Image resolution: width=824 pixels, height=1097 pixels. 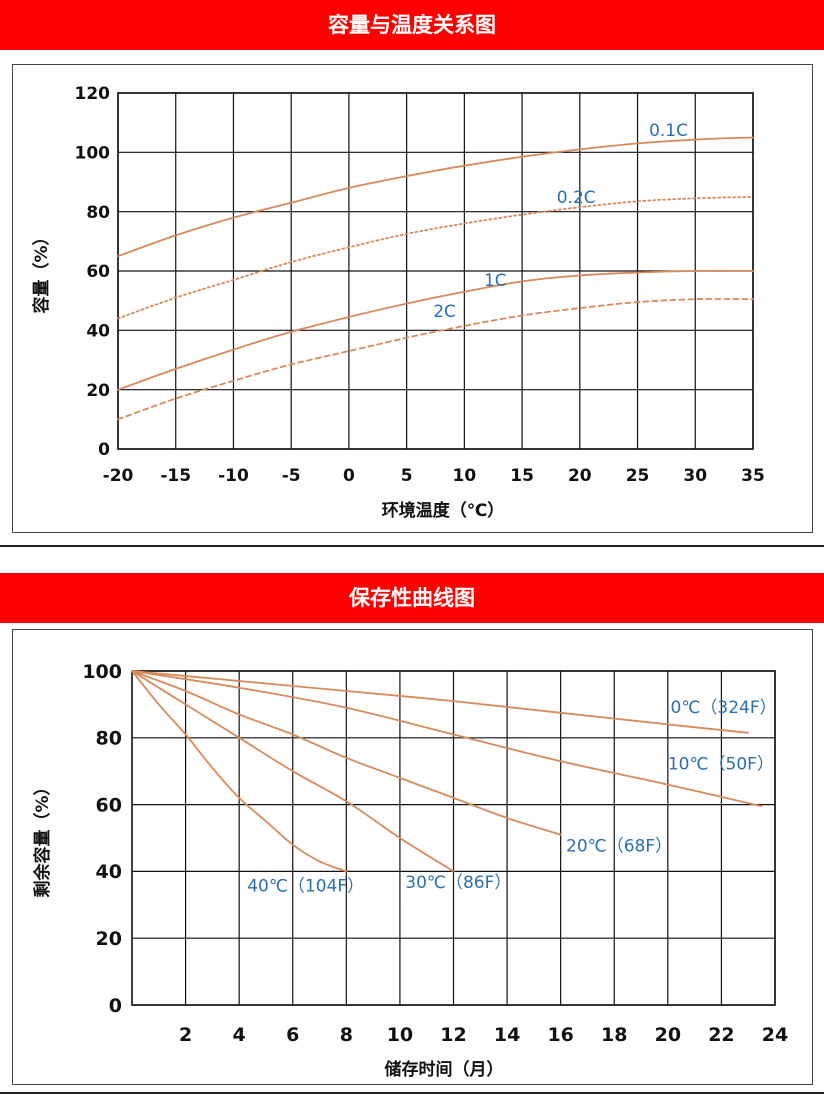 I want to click on chart2-x-tick-label: 4, so click(x=239, y=1035).